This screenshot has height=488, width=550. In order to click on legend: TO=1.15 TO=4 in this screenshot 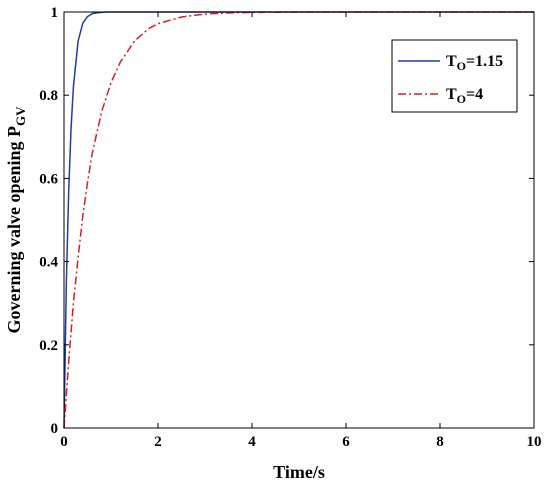, I will do `click(454, 76)`.